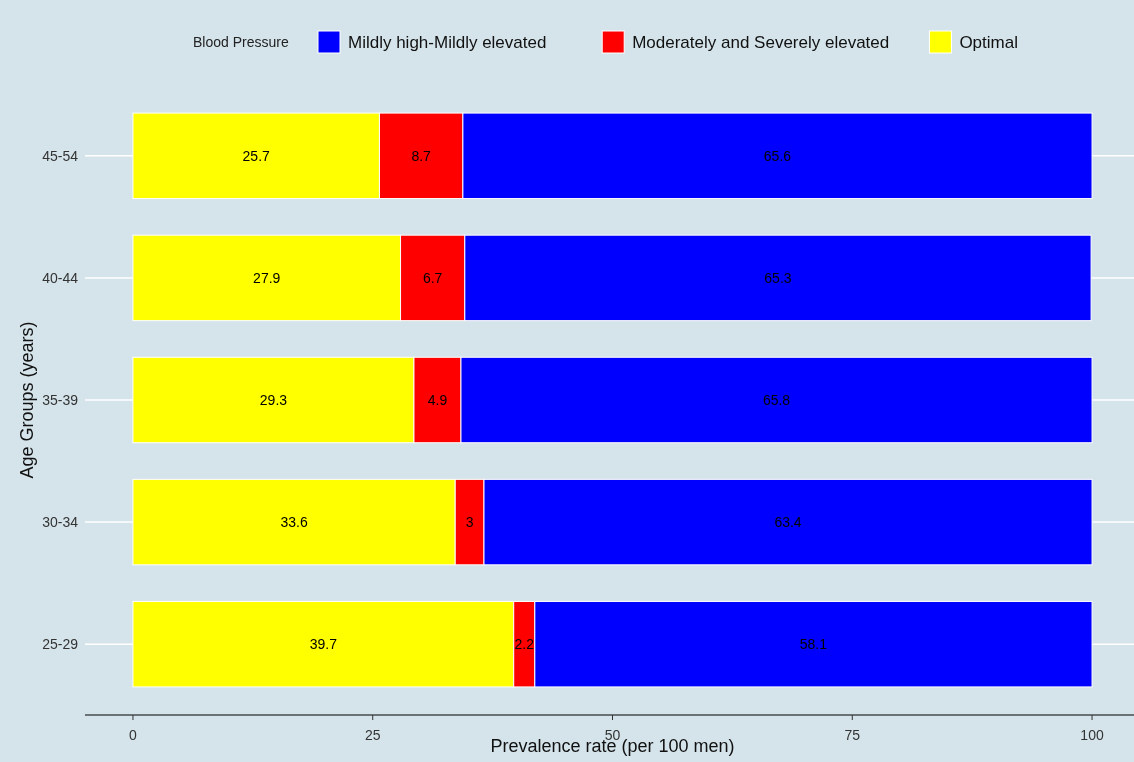 This screenshot has width=1134, height=762. What do you see at coordinates (777, 155) in the screenshot?
I see `data-label: 65.6` at bounding box center [777, 155].